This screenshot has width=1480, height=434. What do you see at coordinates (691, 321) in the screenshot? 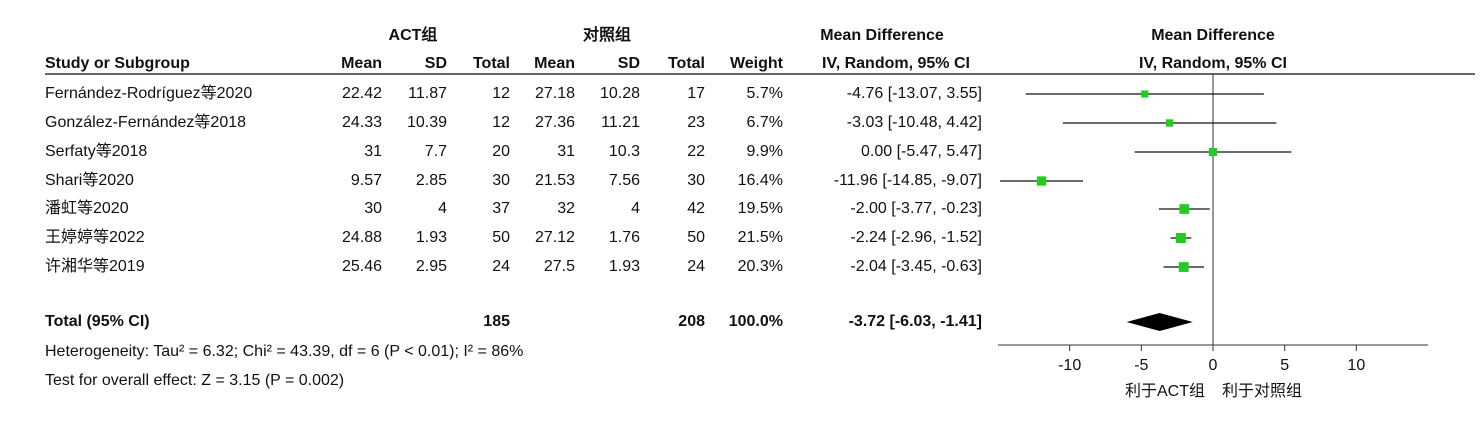
I see `total-cell: 208` at bounding box center [691, 321].